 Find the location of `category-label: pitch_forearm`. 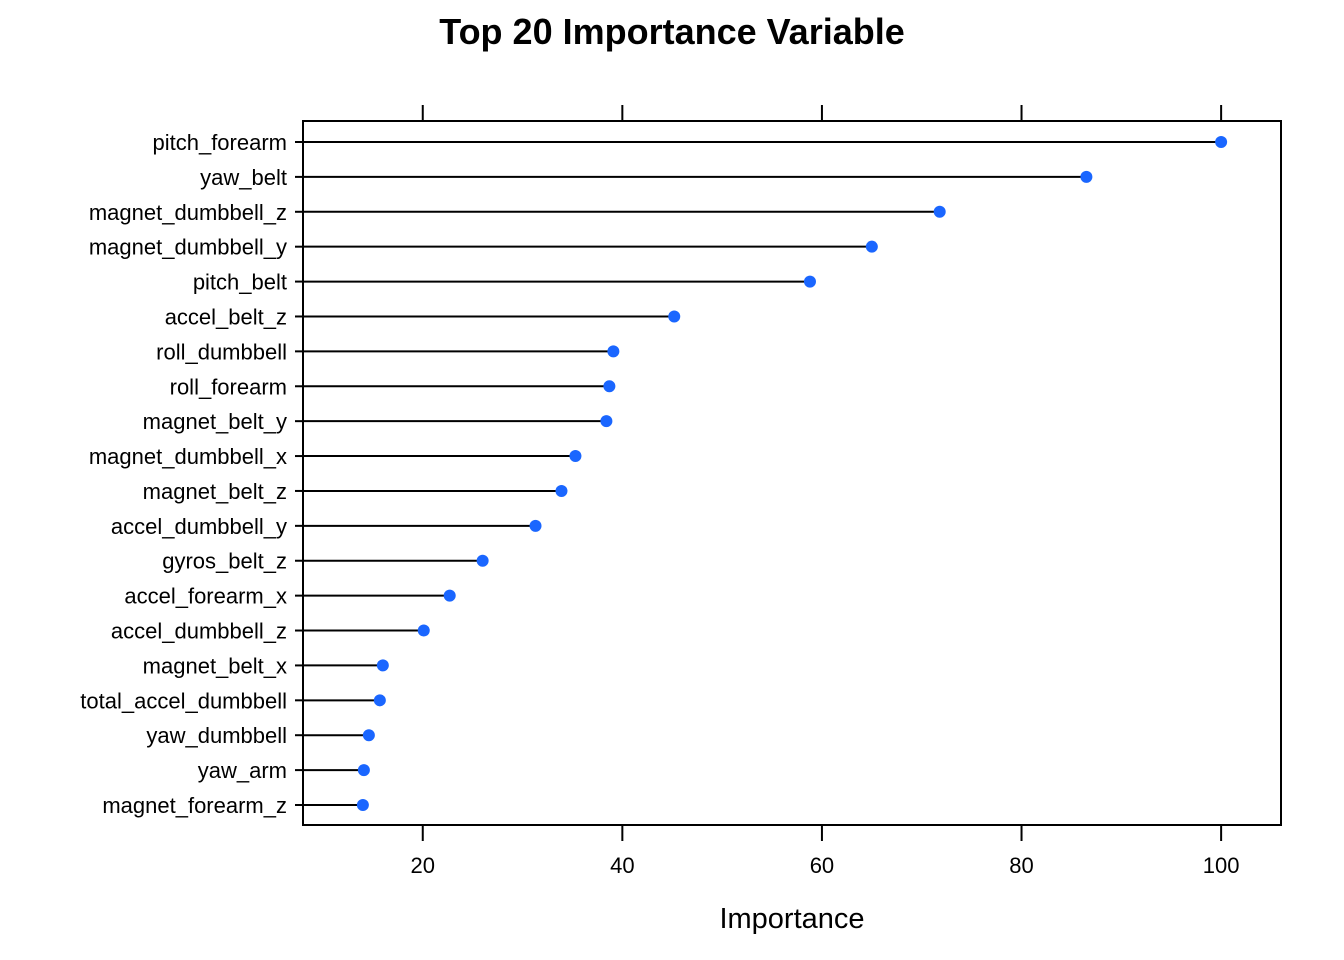

category-label: pitch_forearm is located at coordinates (219, 142).